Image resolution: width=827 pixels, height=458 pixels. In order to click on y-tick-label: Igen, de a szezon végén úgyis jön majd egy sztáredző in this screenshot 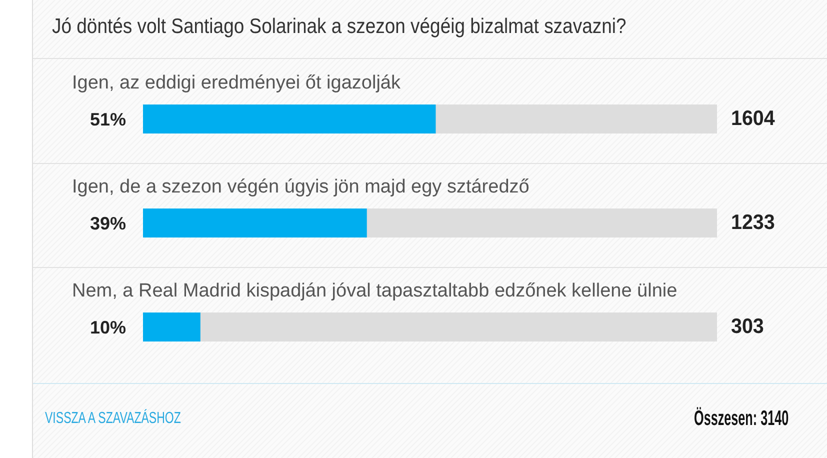, I will do `click(301, 186)`.